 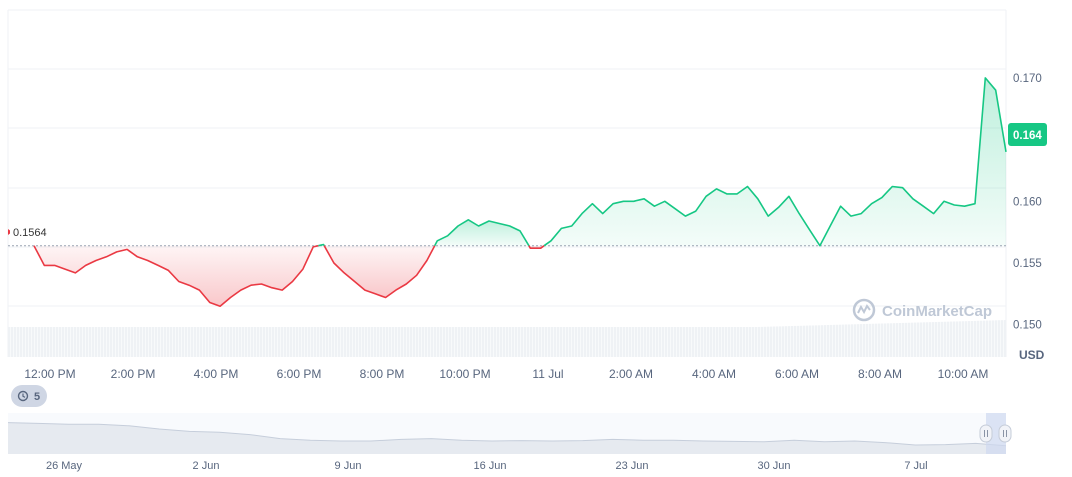 I want to click on navigator-selection, so click(x=996, y=433).